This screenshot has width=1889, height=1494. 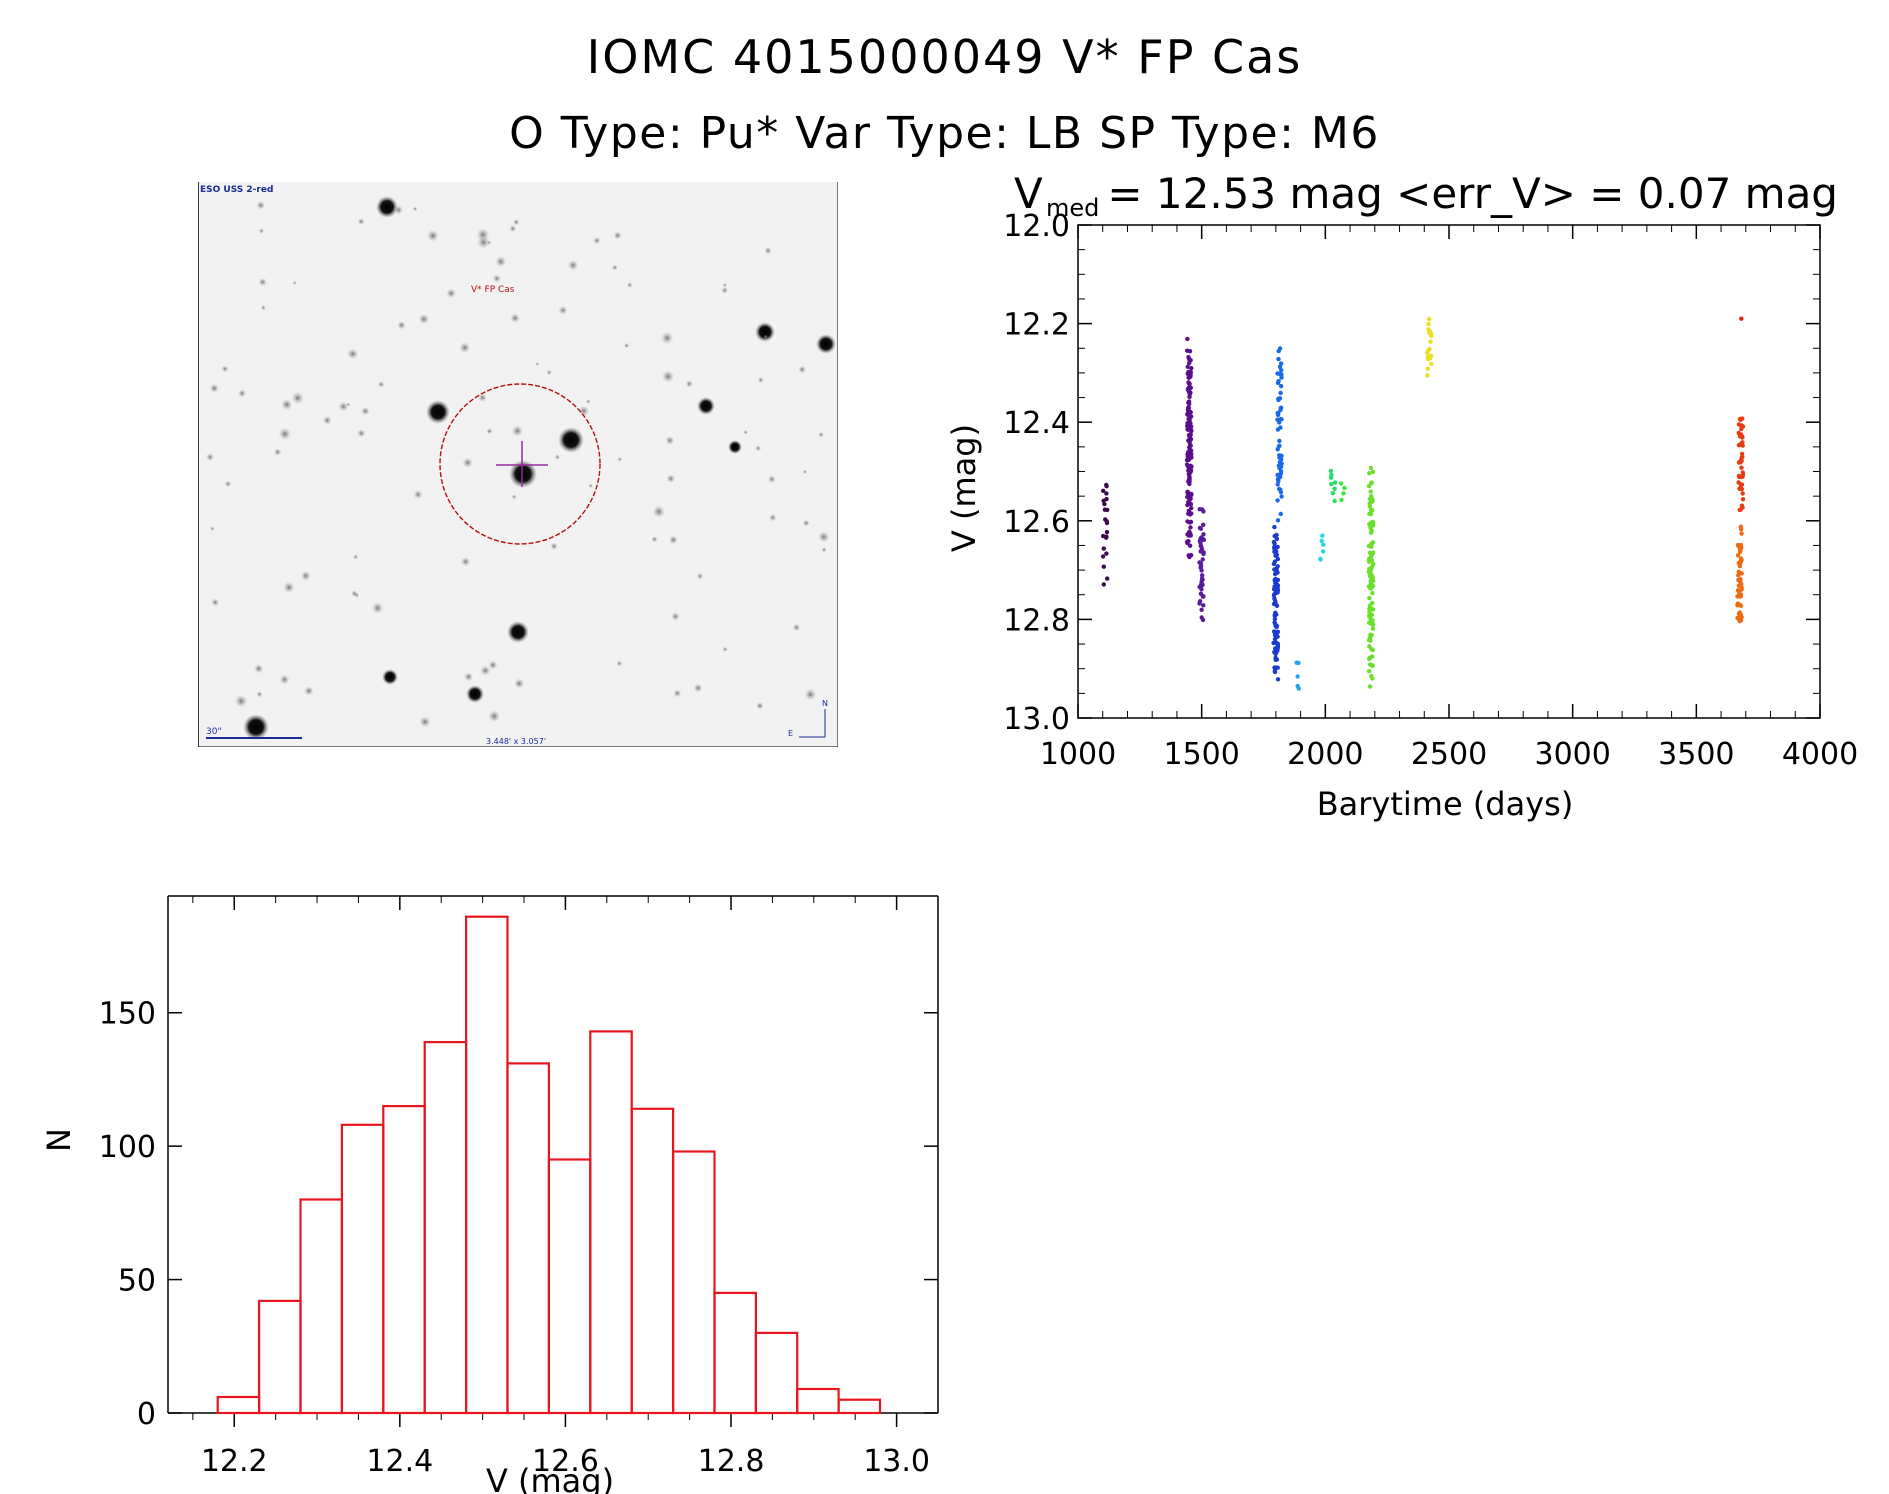 I want to click on hist-ytick-label: 0, so click(x=146, y=1414).